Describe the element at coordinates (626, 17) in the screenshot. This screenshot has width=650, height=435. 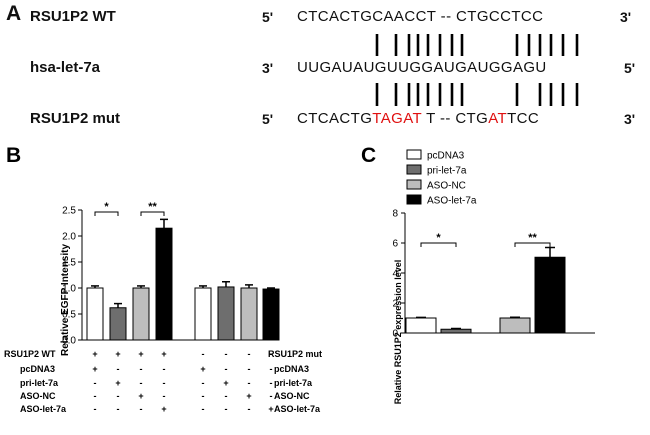
I see `wt-right-end: 3'` at that location.